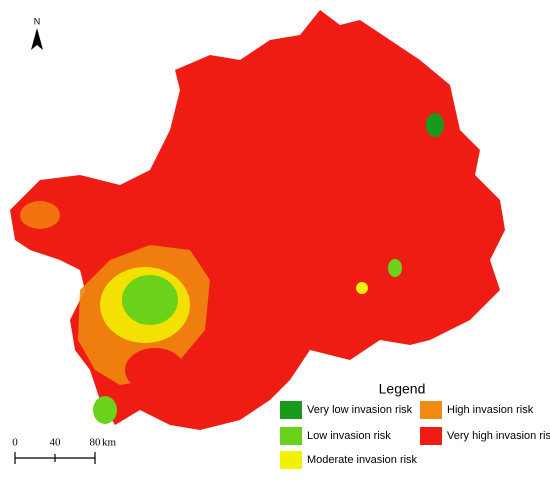  Describe the element at coordinates (15, 443) in the screenshot. I see `scale-label: 0` at that location.